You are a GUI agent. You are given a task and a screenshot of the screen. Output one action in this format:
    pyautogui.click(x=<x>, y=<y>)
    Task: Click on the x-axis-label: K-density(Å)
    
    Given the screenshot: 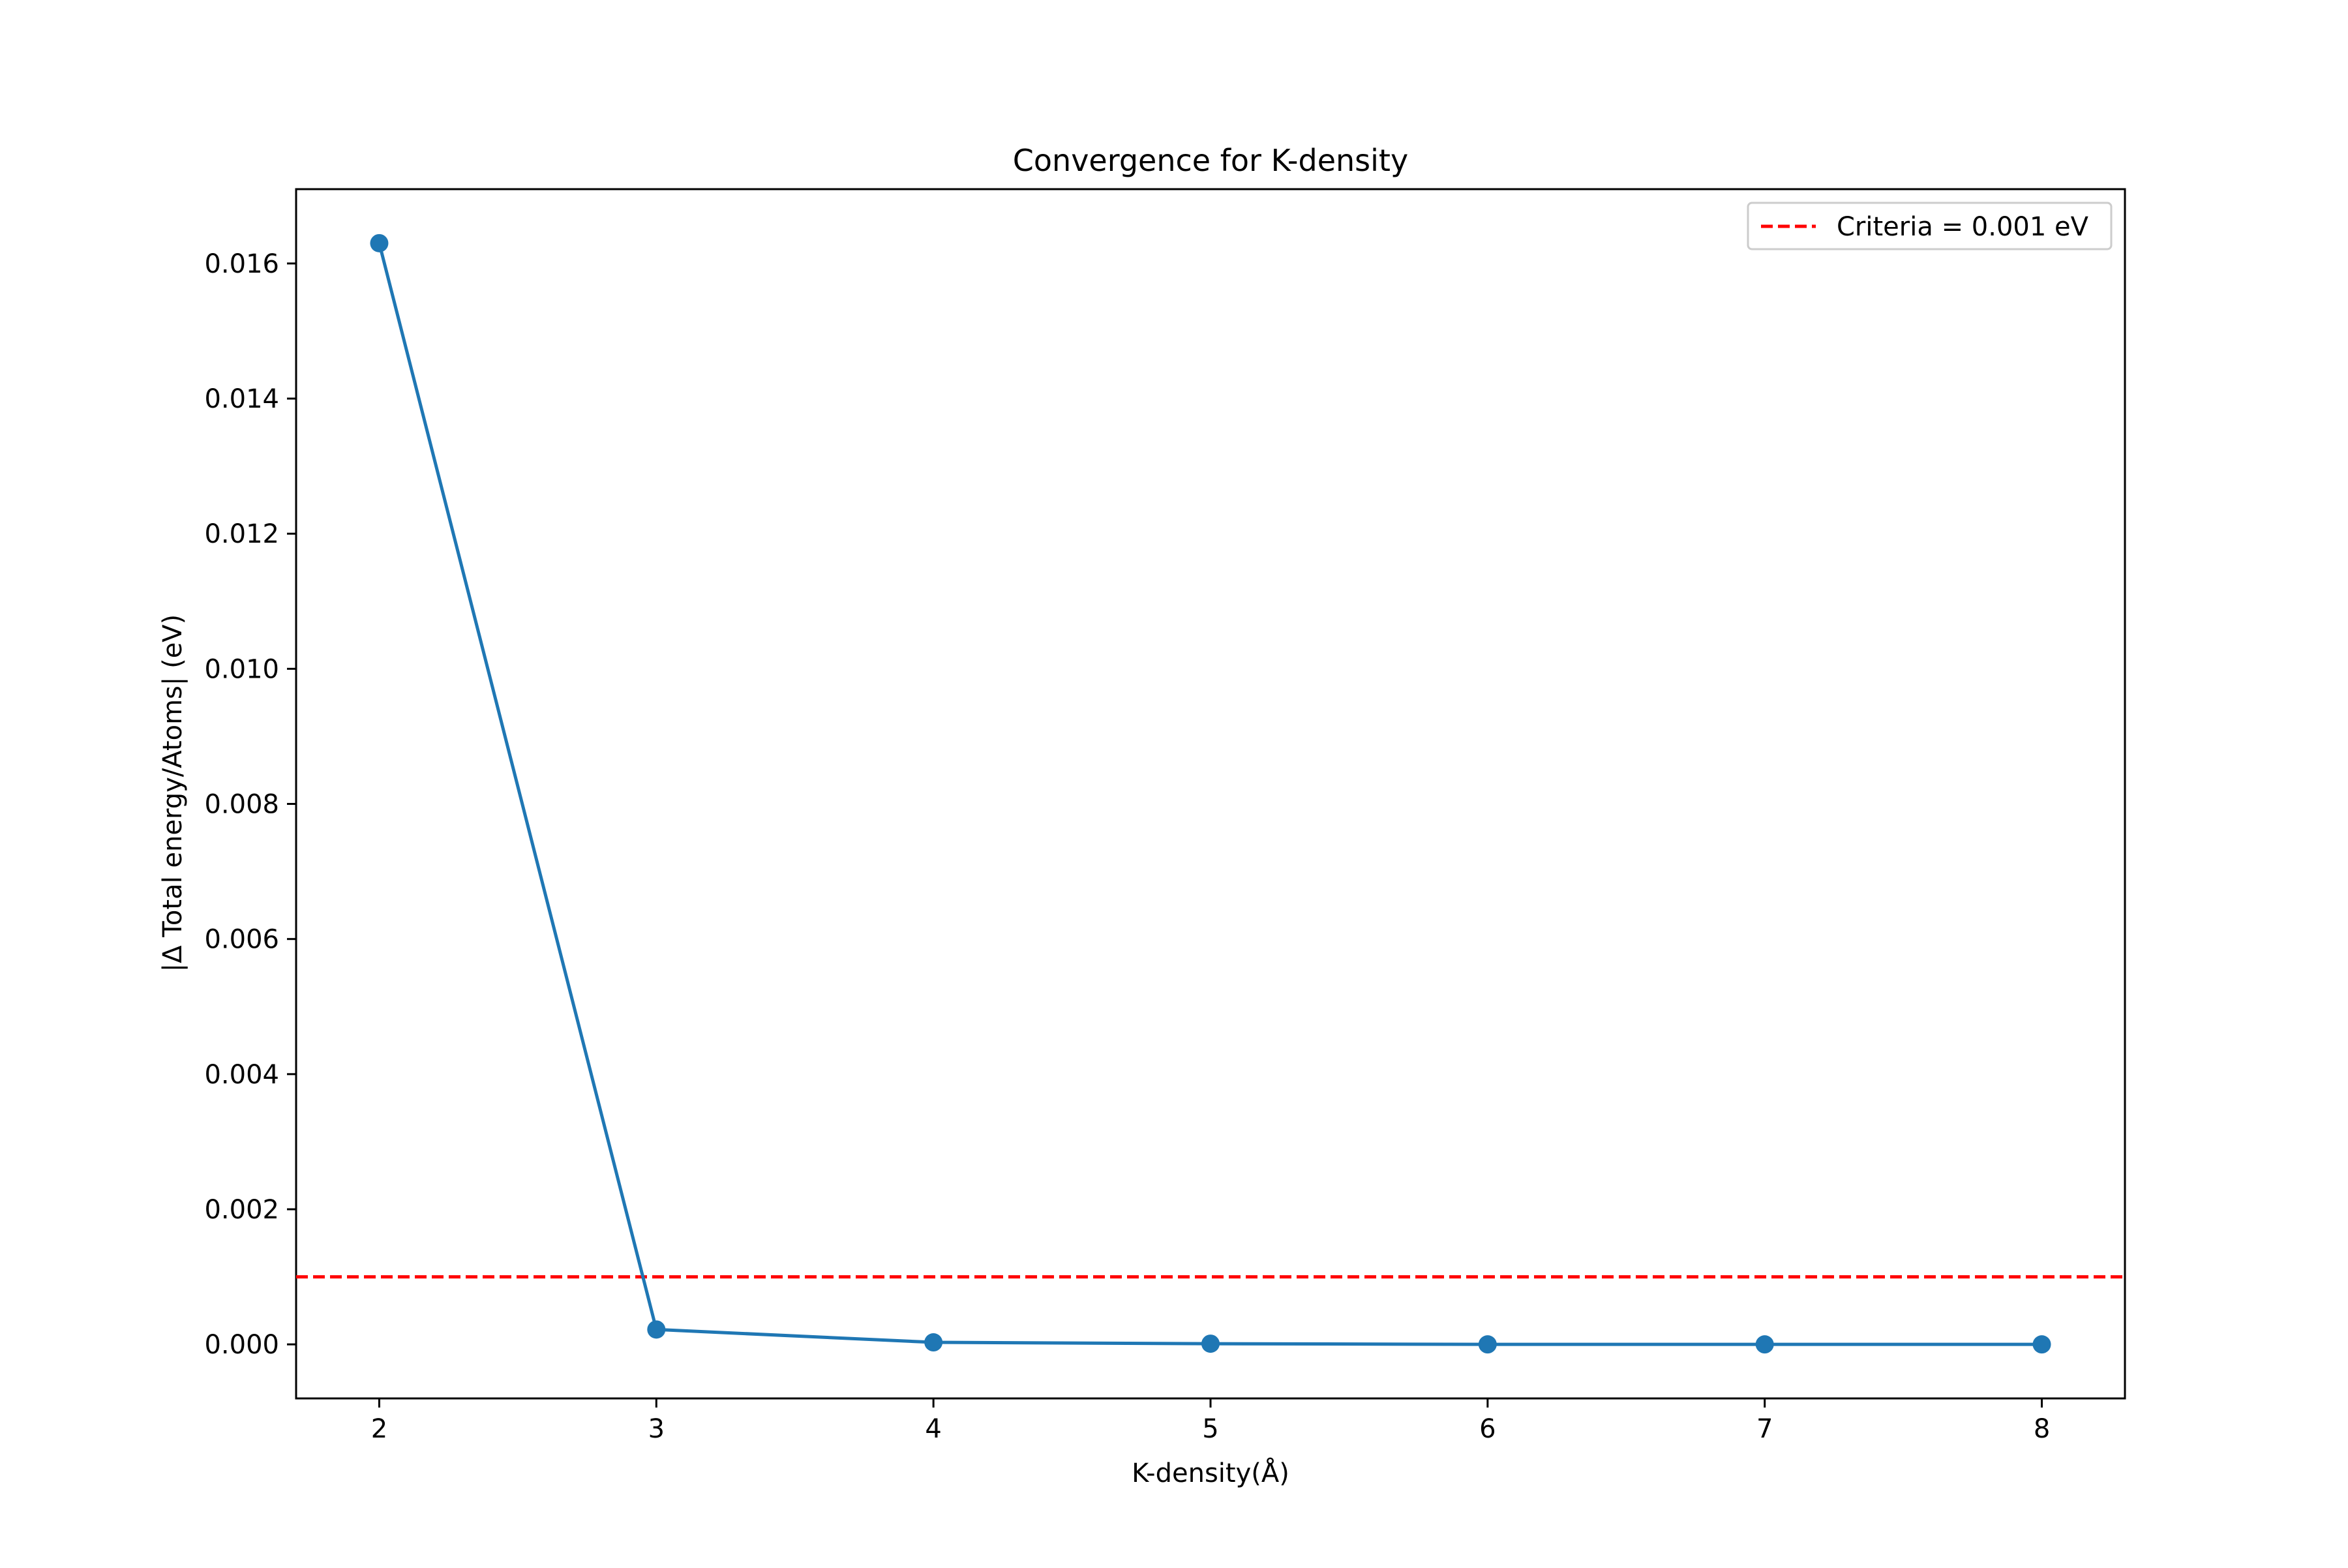 What is the action you would take?
    pyautogui.click(x=1210, y=1472)
    